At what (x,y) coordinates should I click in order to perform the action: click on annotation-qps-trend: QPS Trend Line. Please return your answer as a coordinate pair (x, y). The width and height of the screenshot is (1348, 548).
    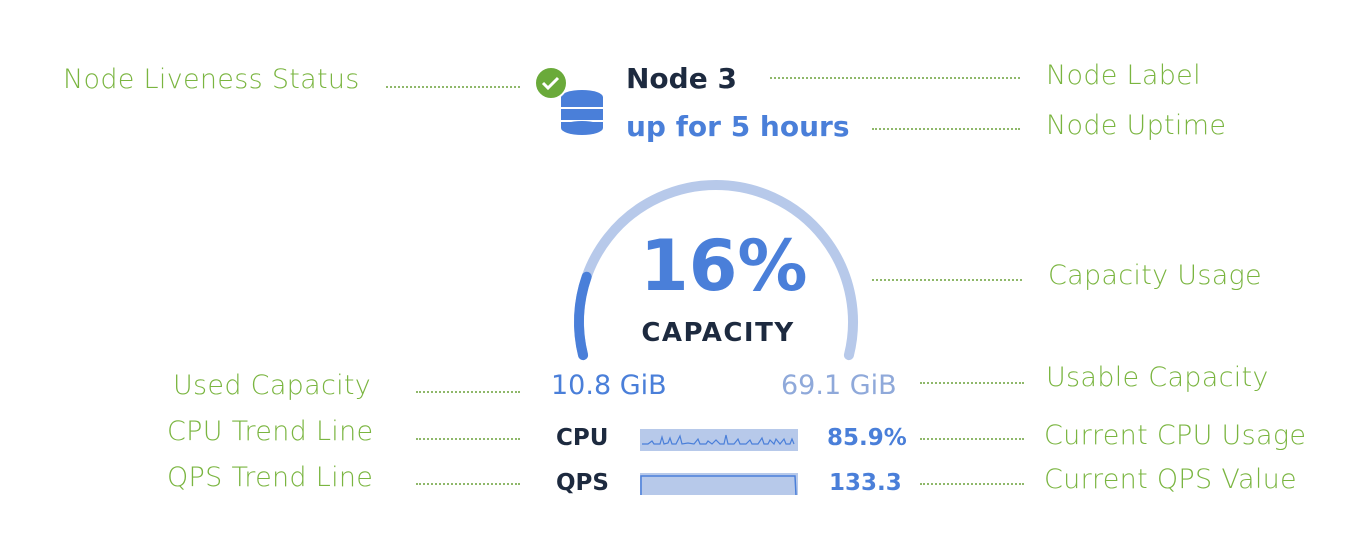
    Looking at the image, I should click on (270, 477).